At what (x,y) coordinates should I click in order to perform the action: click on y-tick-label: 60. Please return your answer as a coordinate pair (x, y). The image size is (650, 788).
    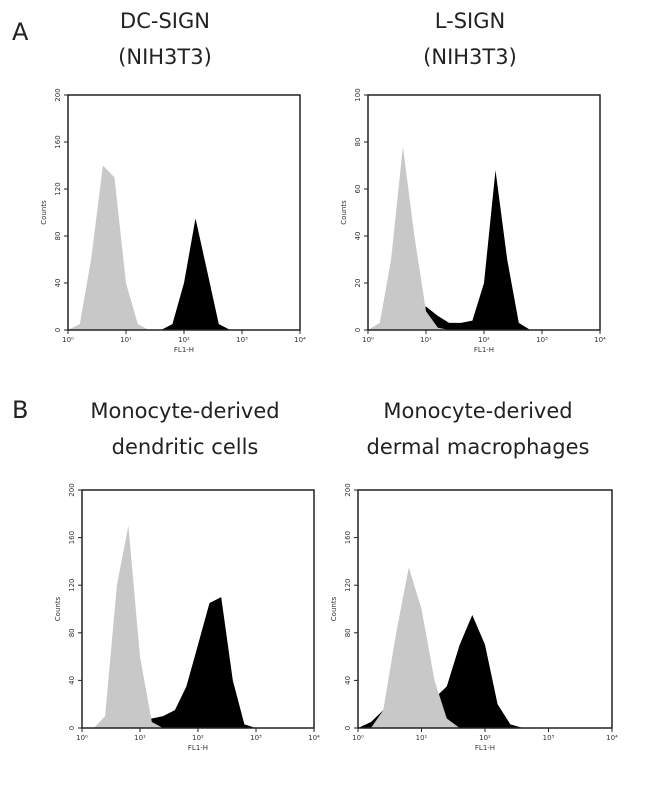
    Looking at the image, I should click on (358, 189).